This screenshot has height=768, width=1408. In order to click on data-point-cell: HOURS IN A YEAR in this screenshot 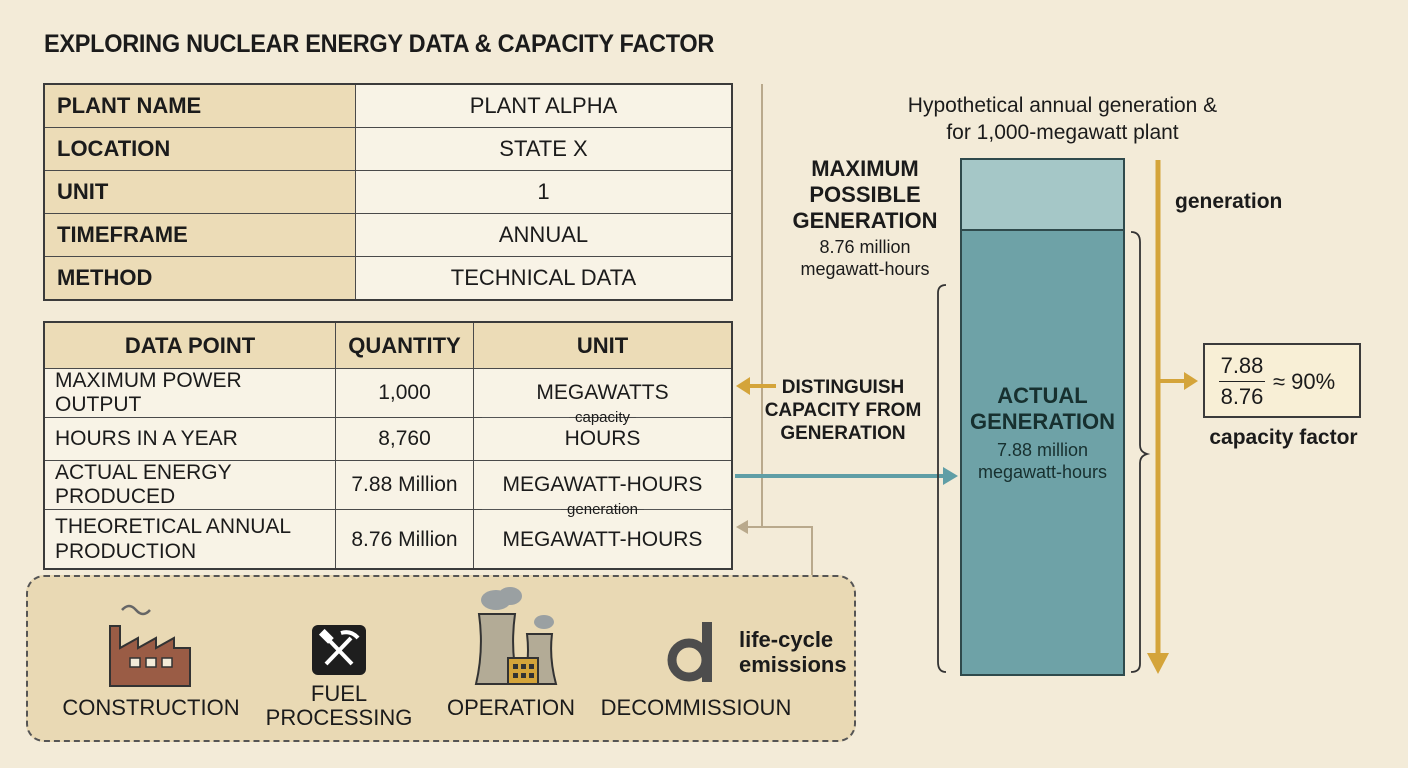, I will do `click(189, 439)`.